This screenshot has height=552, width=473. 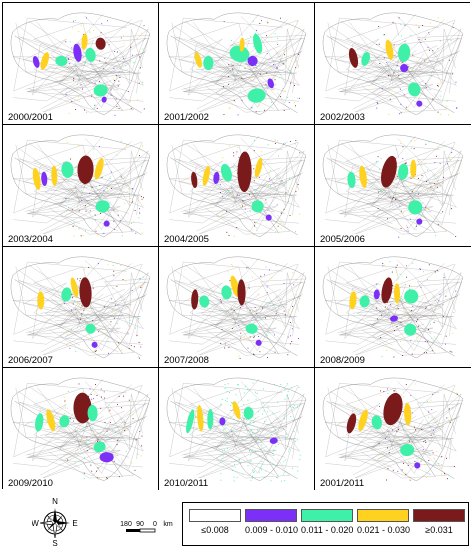 I want to click on legend-item: ≤0.008, so click(x=215, y=522).